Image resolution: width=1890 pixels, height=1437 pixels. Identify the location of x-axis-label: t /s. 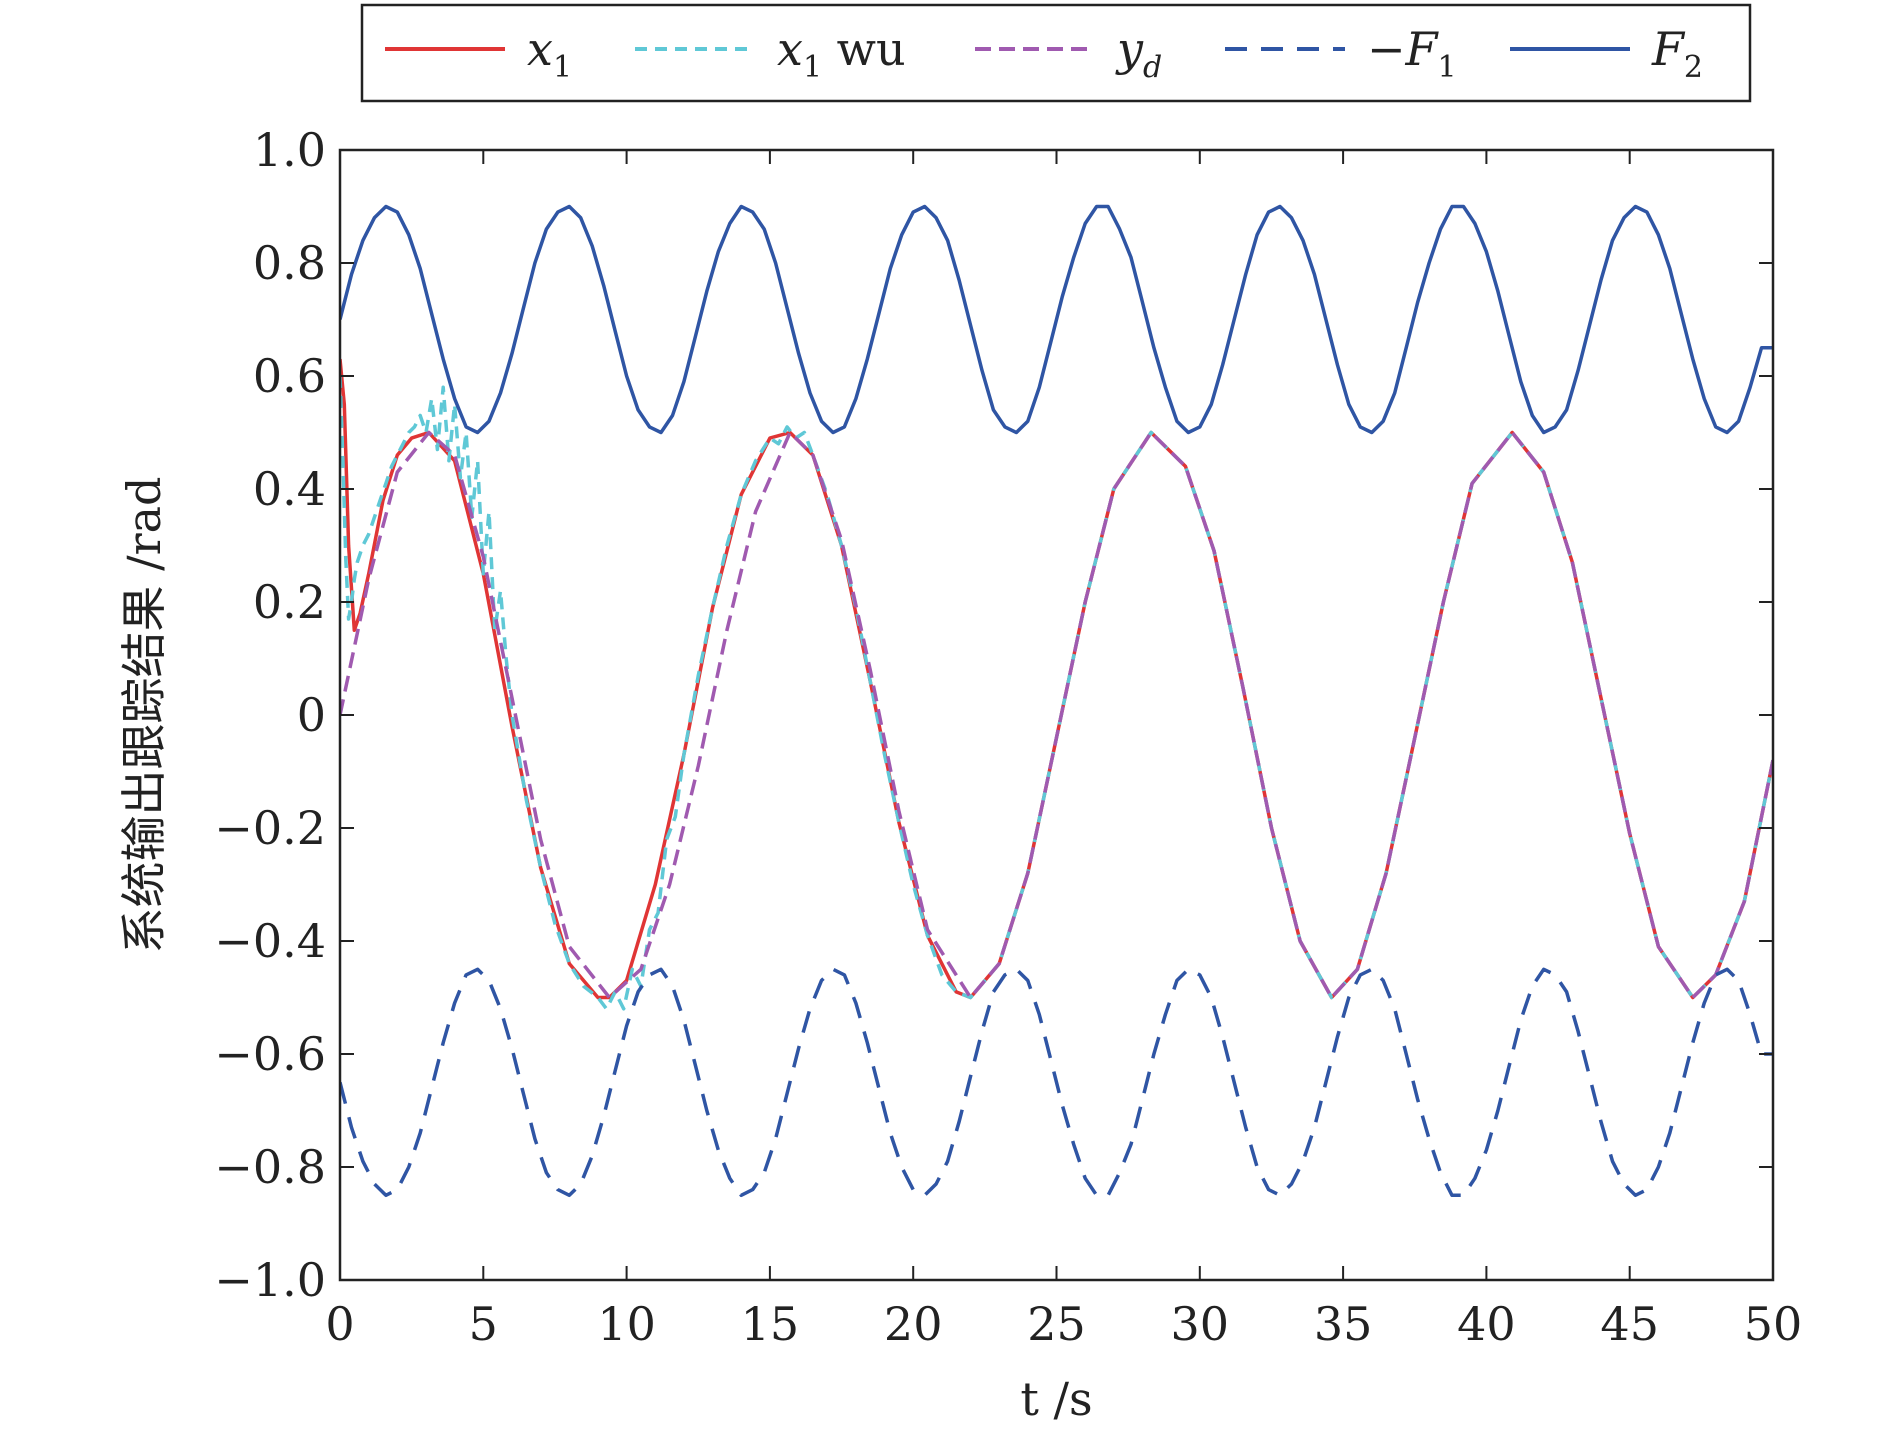
(1056, 1399).